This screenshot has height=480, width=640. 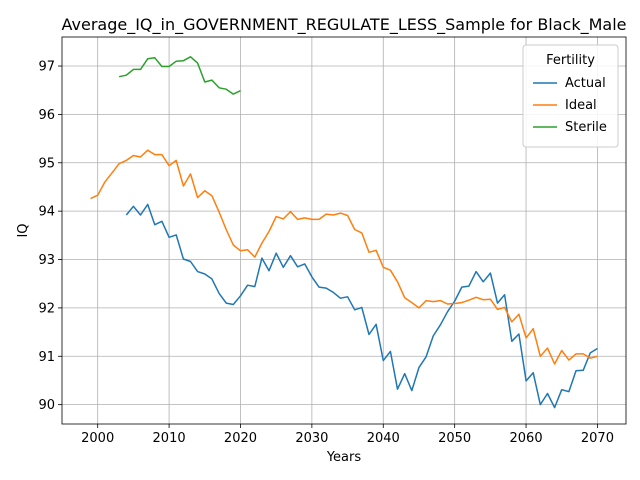 I want to click on legend-box, so click(x=570, y=96).